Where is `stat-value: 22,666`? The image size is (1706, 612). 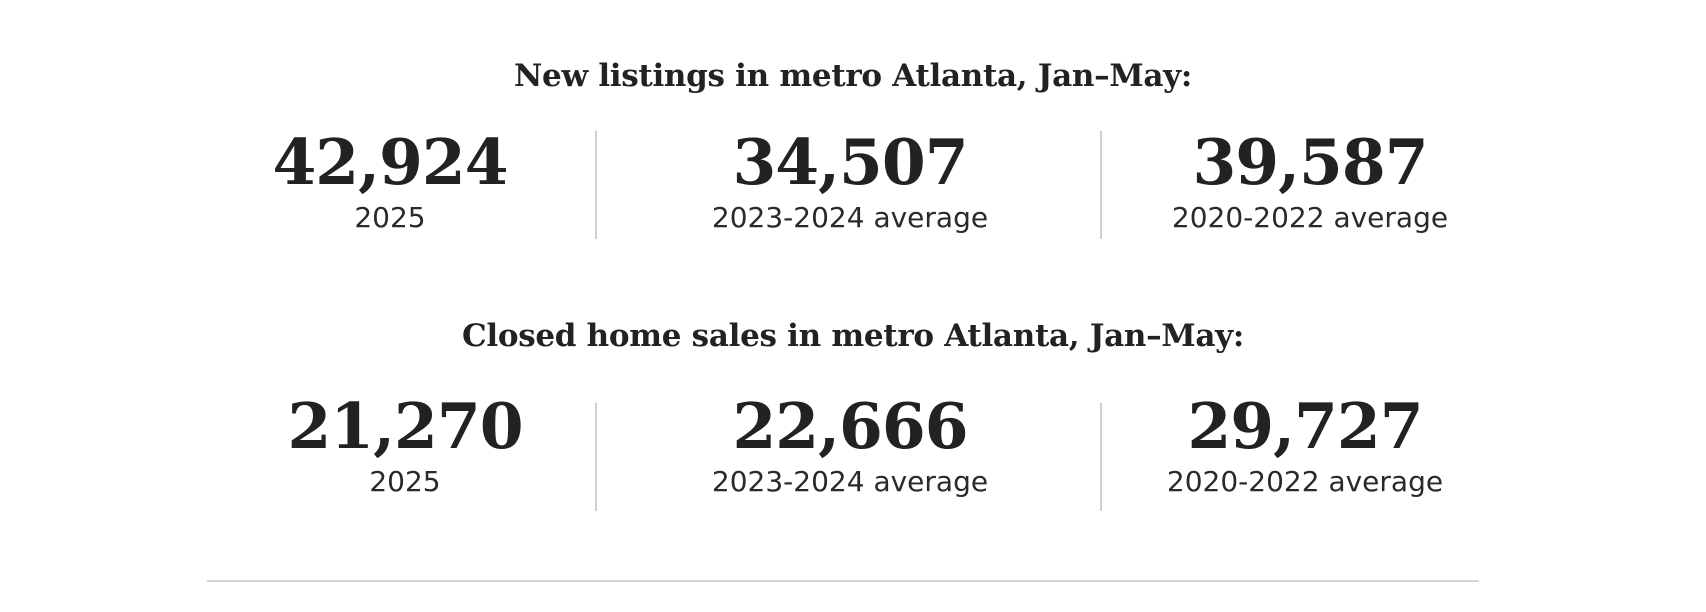
stat-value: 22,666 is located at coordinates (850, 426).